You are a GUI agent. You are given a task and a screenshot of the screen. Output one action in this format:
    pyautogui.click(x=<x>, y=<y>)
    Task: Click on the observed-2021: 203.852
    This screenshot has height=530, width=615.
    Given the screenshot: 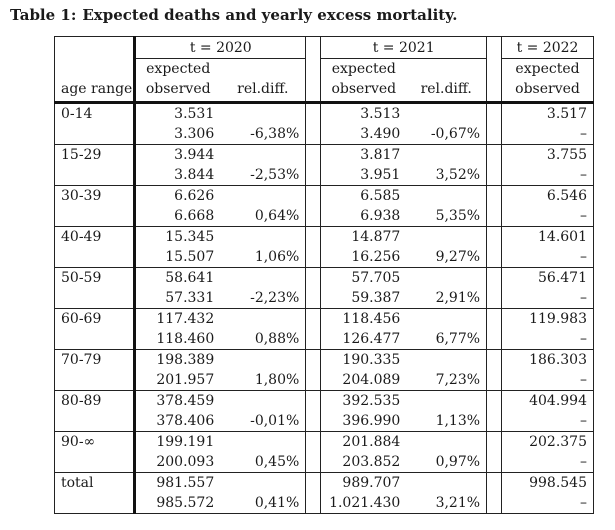 What is the action you would take?
    pyautogui.click(x=363, y=462)
    